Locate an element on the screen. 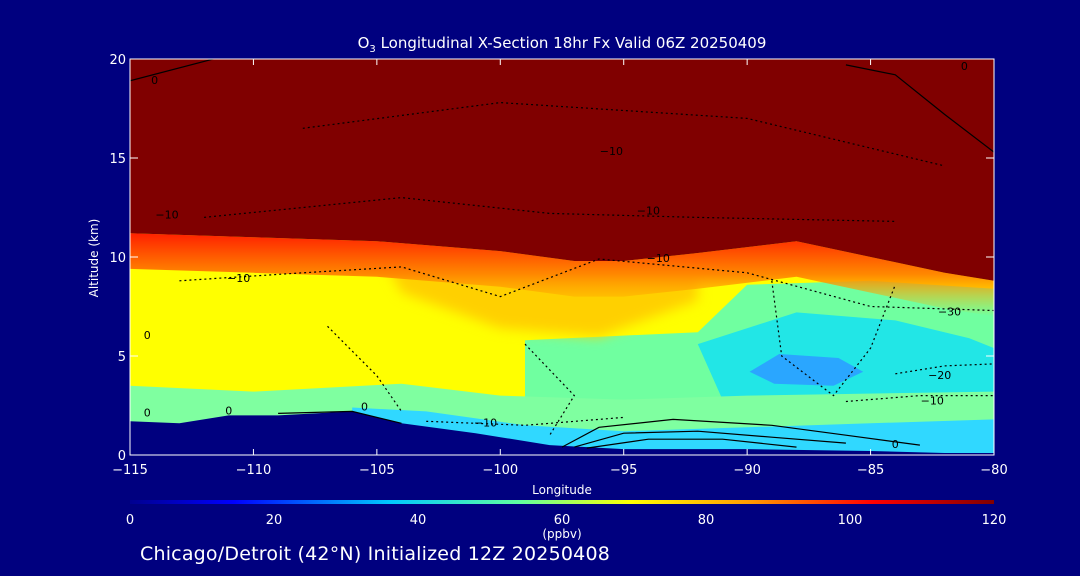 The width and height of the screenshot is (1080, 576). terrain-mask is located at coordinates (562, 433).